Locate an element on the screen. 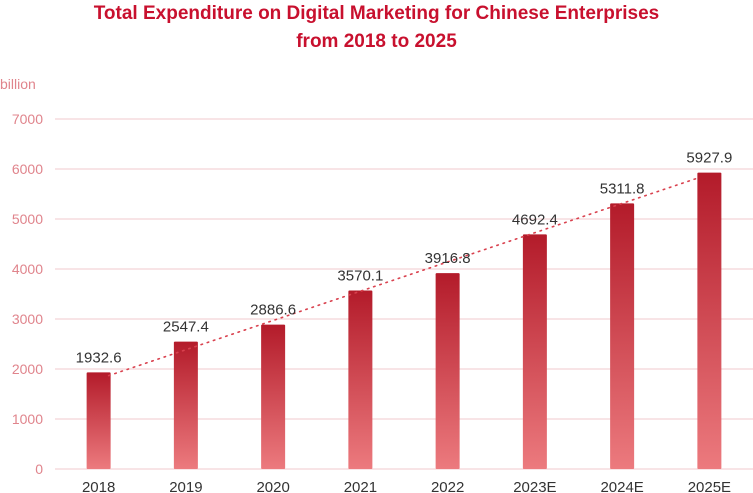 Image resolution: width=753 pixels, height=493 pixels. data-label: 1932.6 is located at coordinates (99, 357).